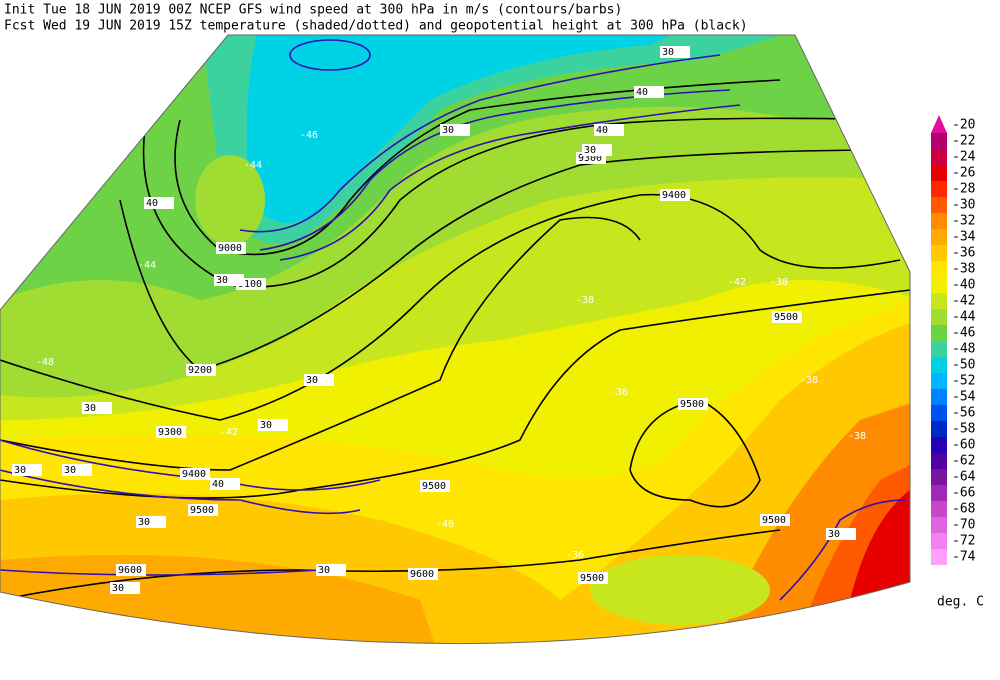  Describe the element at coordinates (964, 397) in the screenshot. I see `colorbar-label: -54` at that location.